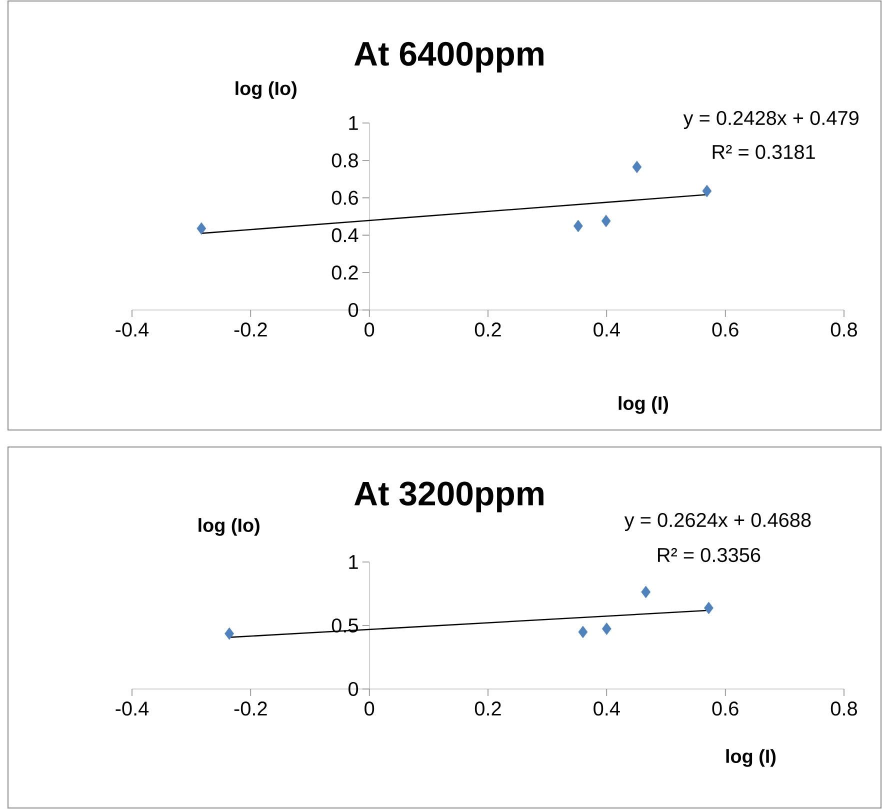 This screenshot has width=882, height=809. Describe the element at coordinates (717, 522) in the screenshot. I see `text: y = 0.2624x + 0.4688` at that location.